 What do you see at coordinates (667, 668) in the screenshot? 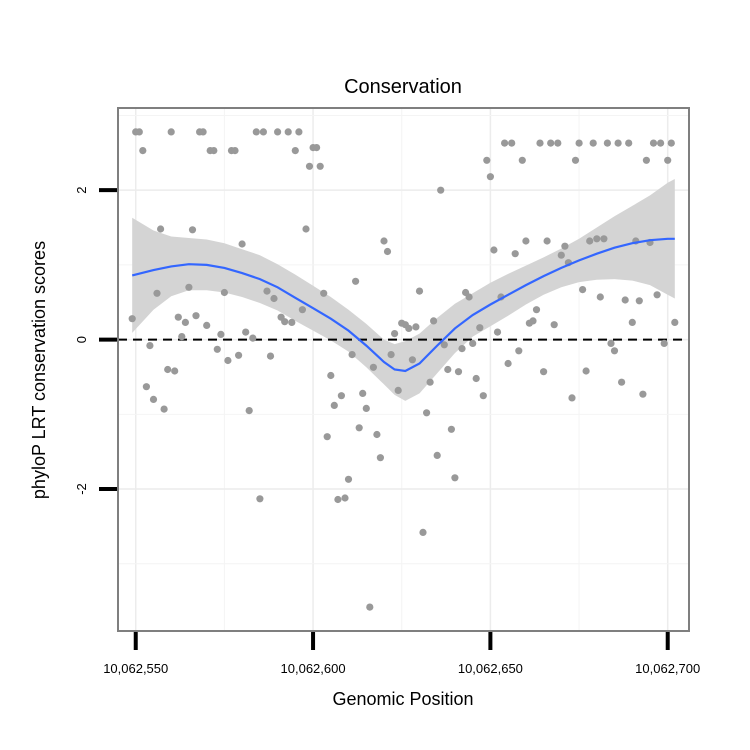
I see `x-tick-label: 10,062,700` at bounding box center [667, 668].